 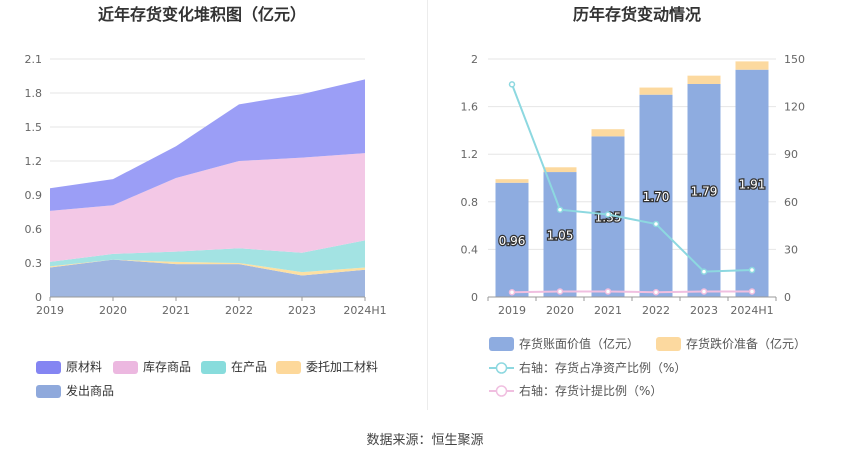 I want to click on bar-data-label: 1.79, so click(x=704, y=191).